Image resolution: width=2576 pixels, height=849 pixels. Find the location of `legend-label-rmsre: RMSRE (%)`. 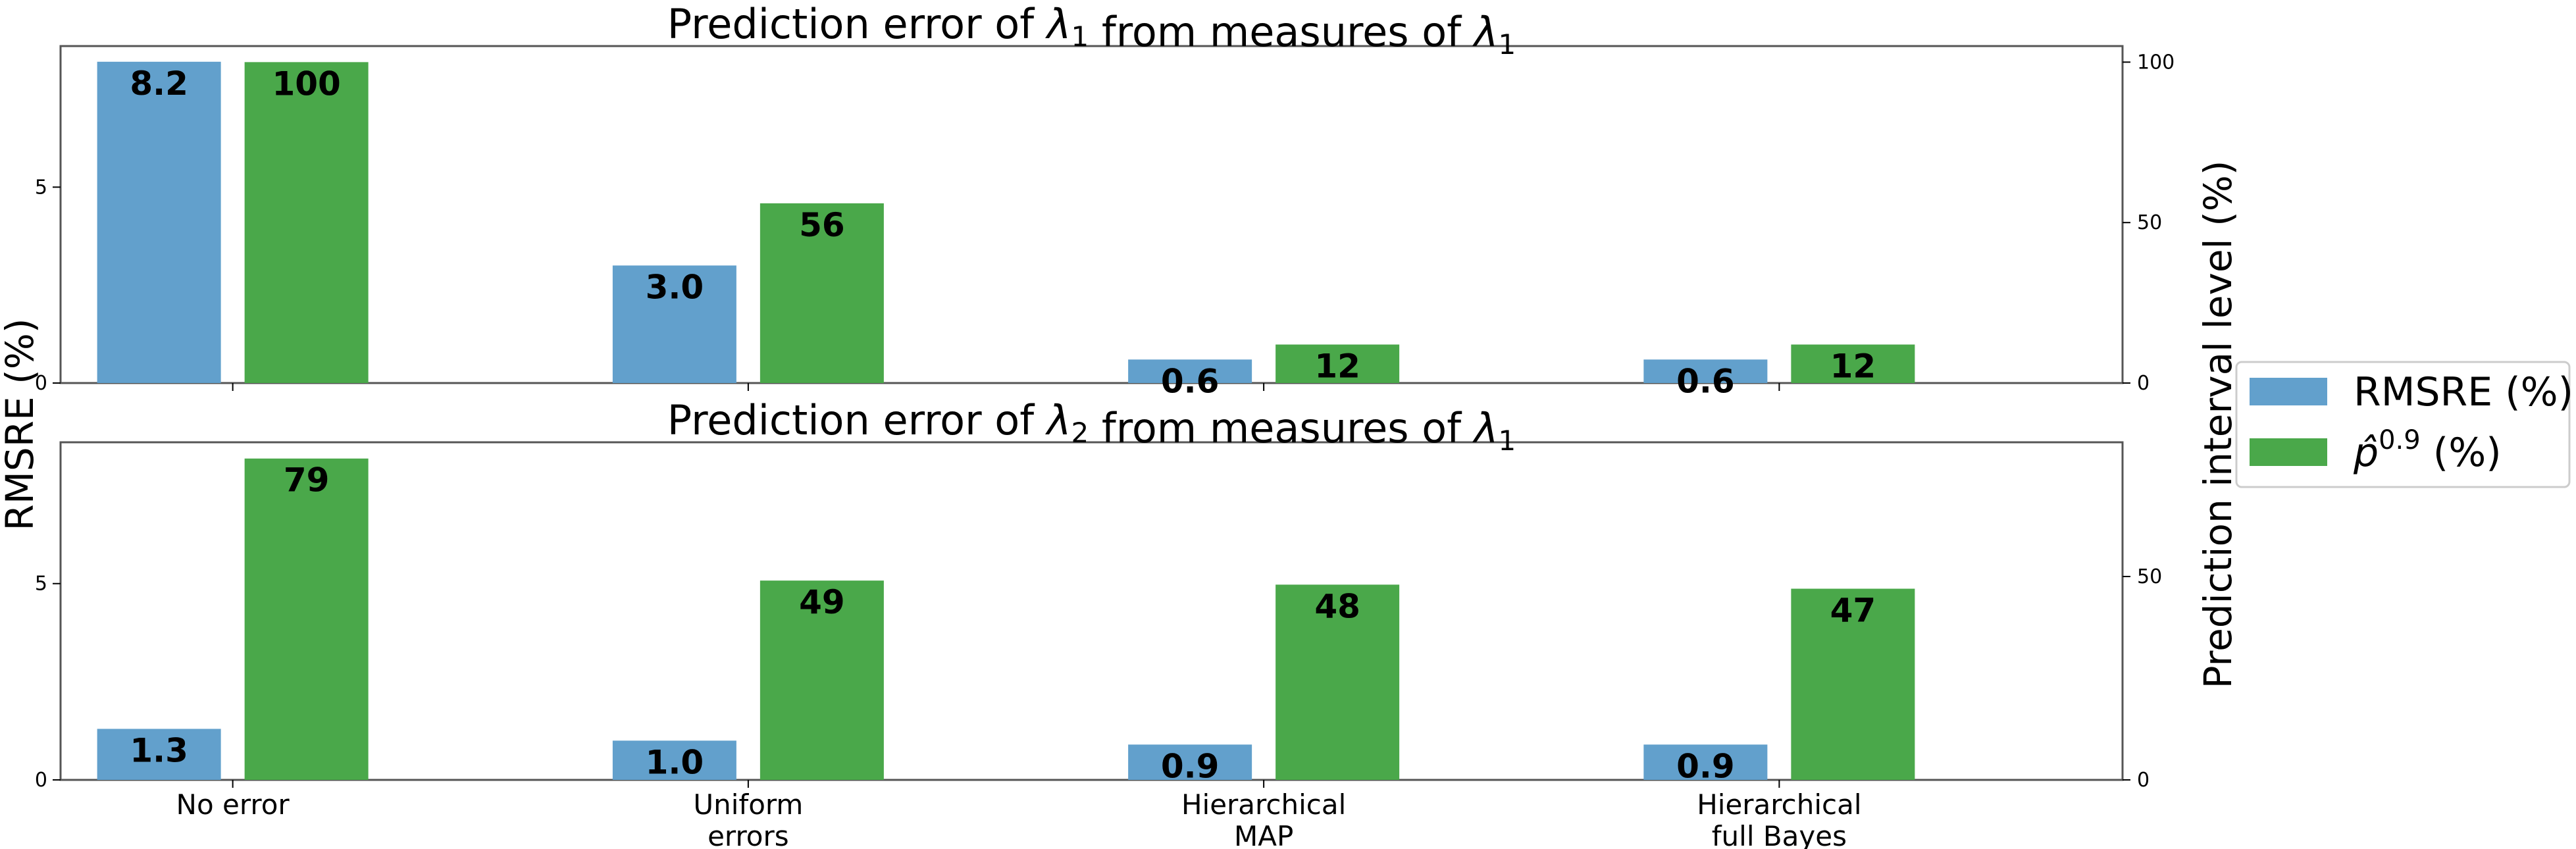

legend-label-rmsre: RMSRE (%) is located at coordinates (2463, 392).